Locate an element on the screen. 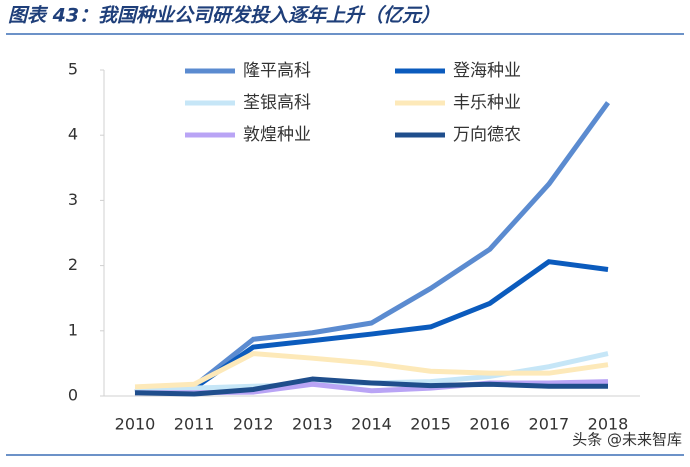  legend-label: 敦煌种业 is located at coordinates (277, 135).